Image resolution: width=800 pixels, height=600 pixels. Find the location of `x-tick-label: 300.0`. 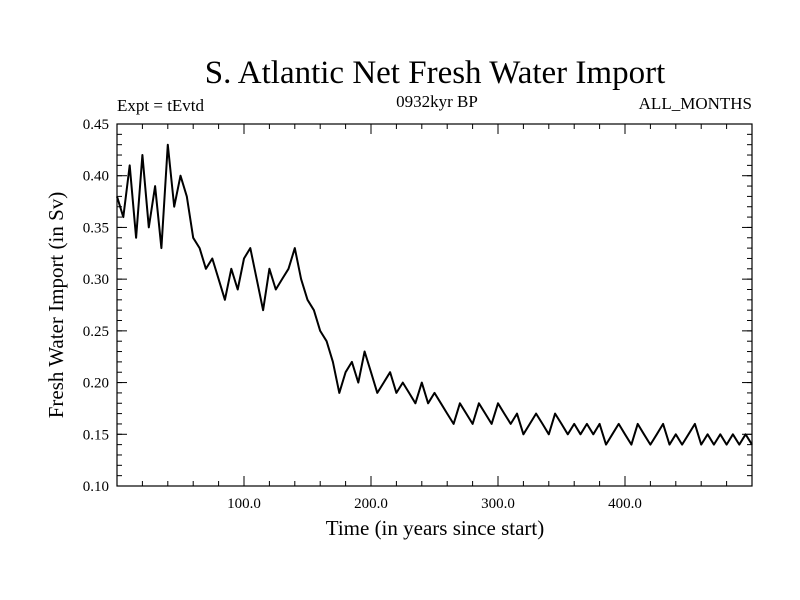

x-tick-label: 300.0 is located at coordinates (498, 504).